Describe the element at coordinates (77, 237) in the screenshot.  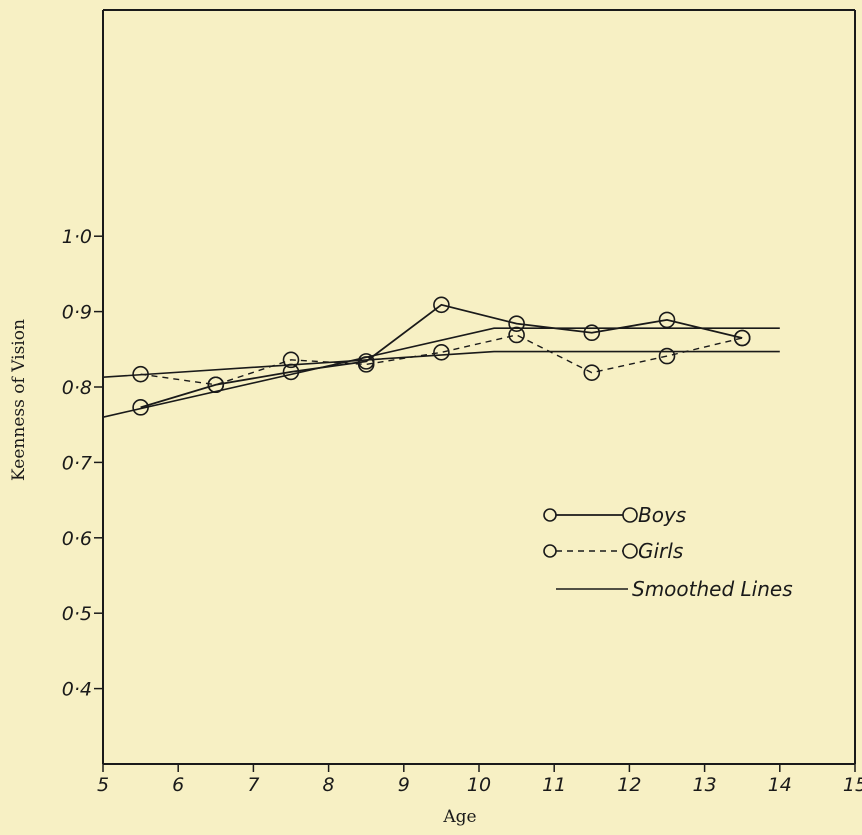
I see `y-tick-label: 1·0` at that location.